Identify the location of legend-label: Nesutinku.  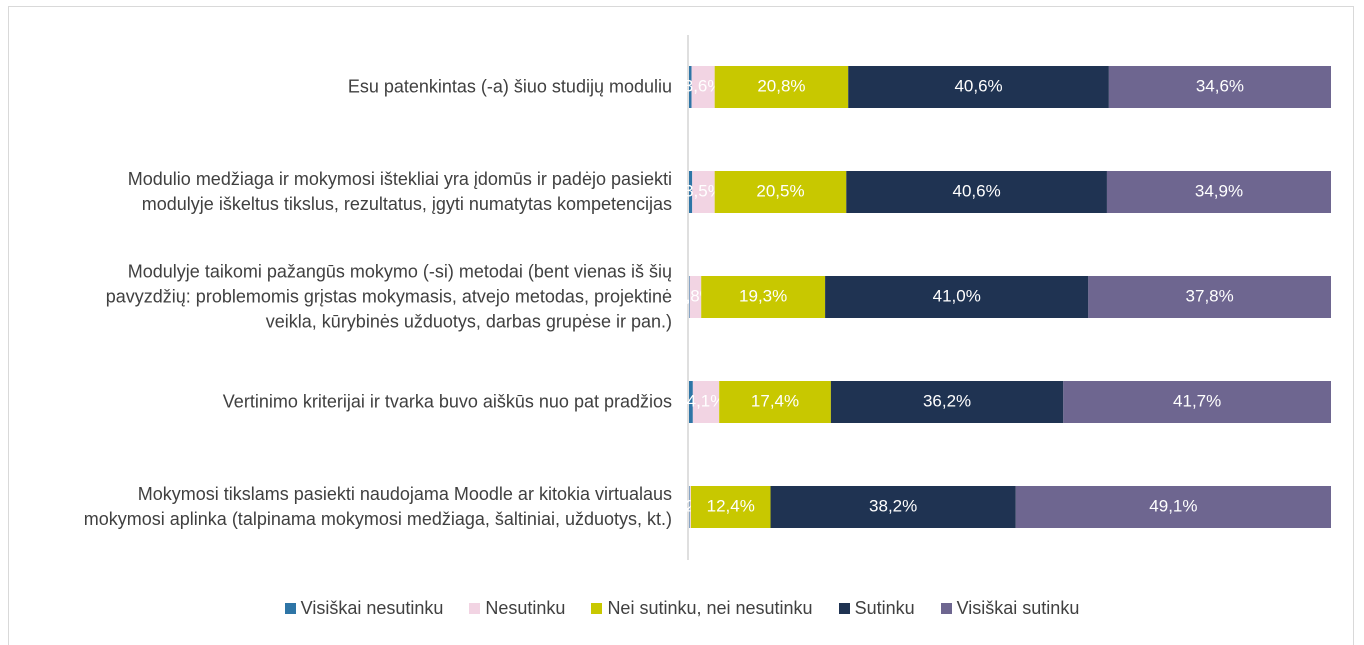
(525, 608).